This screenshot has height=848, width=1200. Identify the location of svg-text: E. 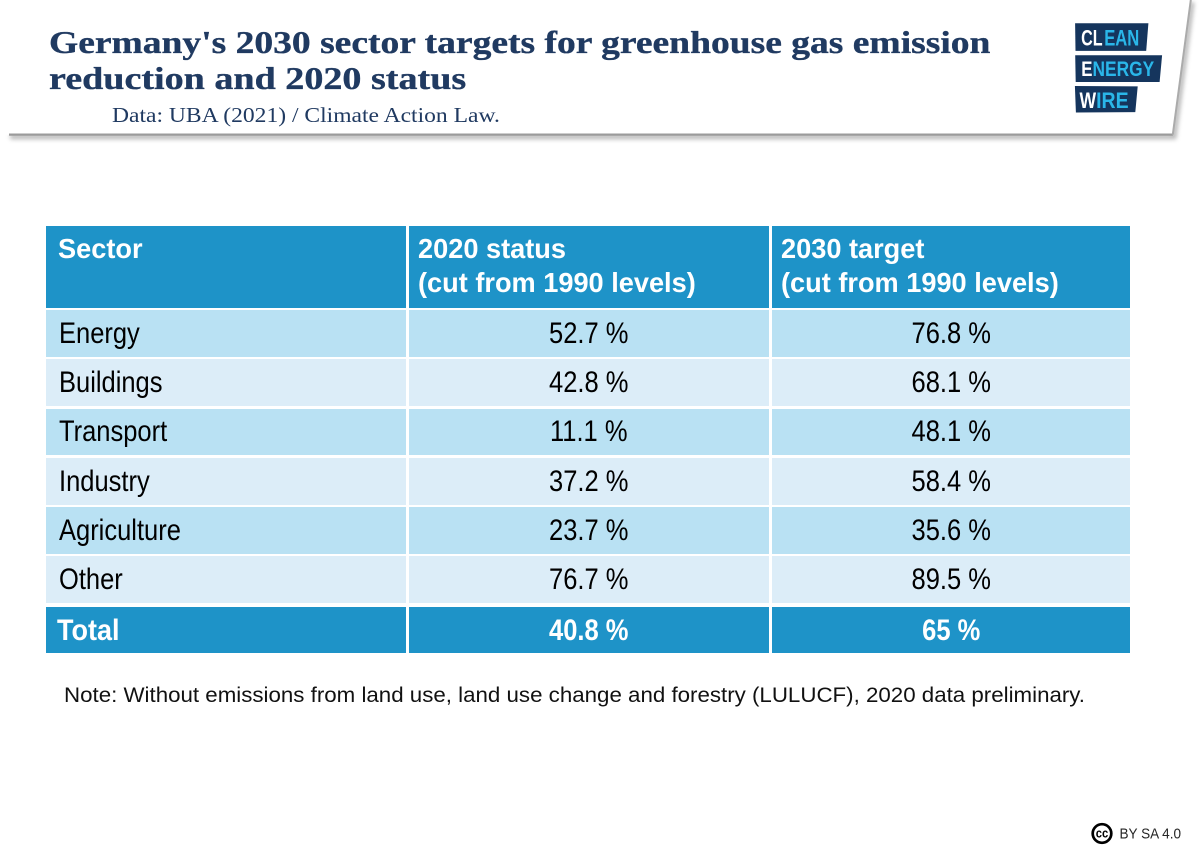
(1086, 69).